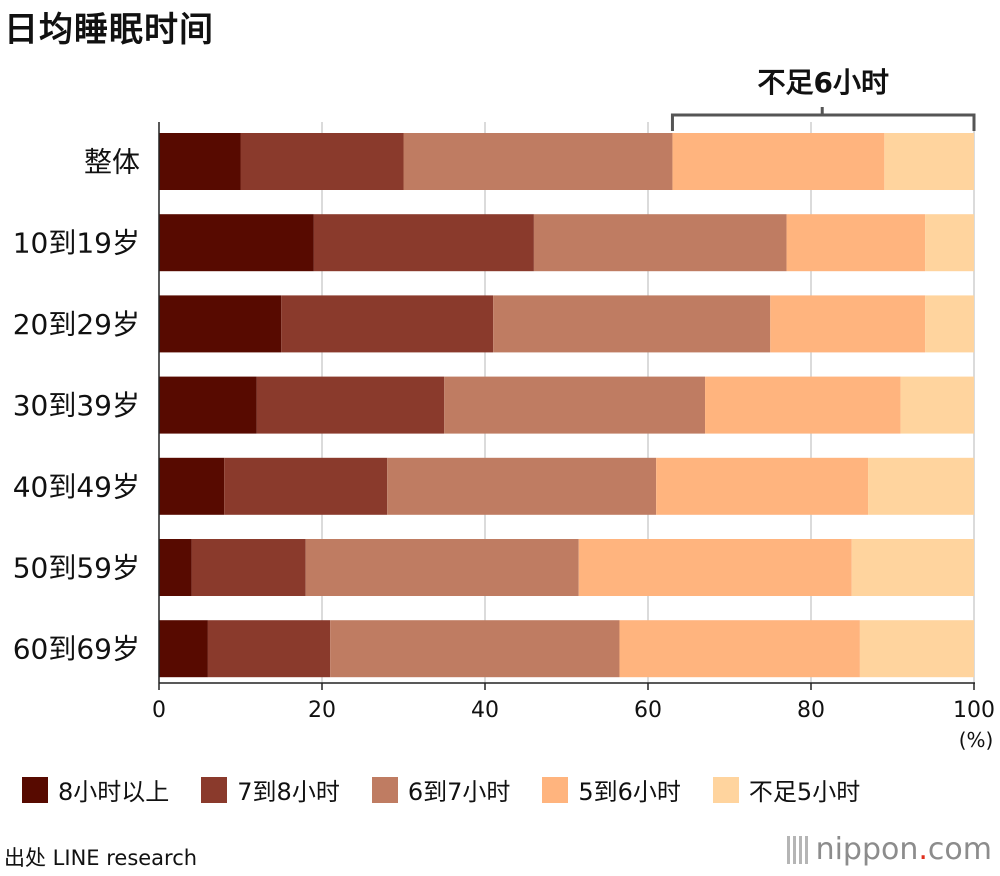 This screenshot has height=876, width=1000. I want to click on brand-name: nippon, so click(867, 849).